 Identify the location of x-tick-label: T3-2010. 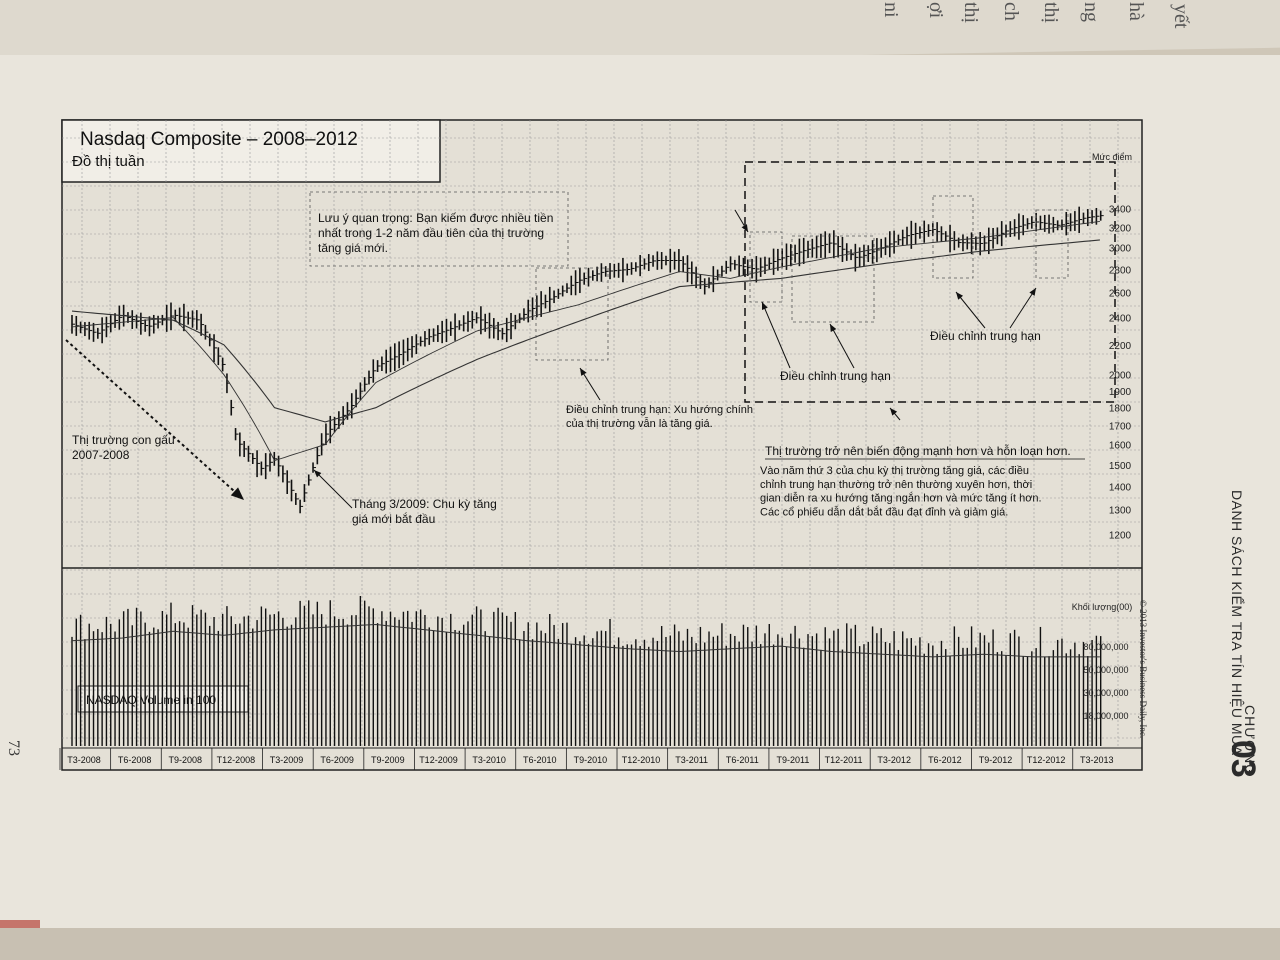
(489, 760).